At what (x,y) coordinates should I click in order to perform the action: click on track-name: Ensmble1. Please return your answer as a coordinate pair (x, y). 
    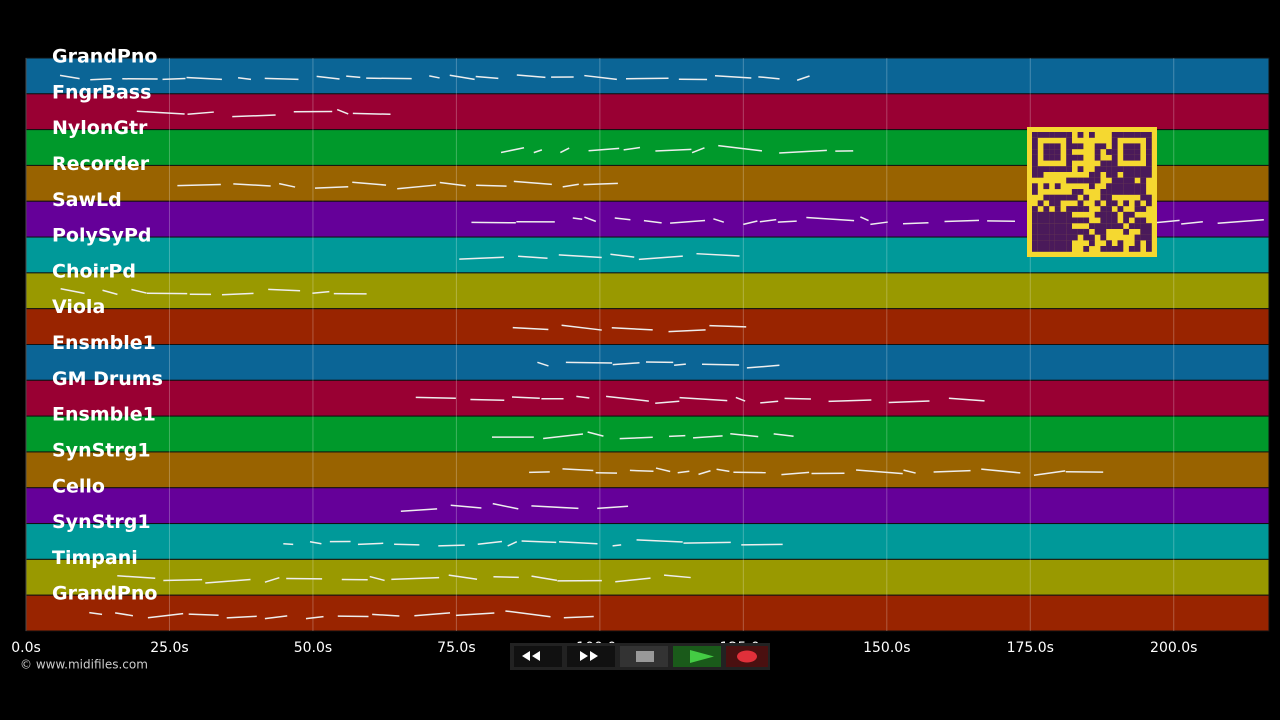
    Looking at the image, I should click on (104, 415).